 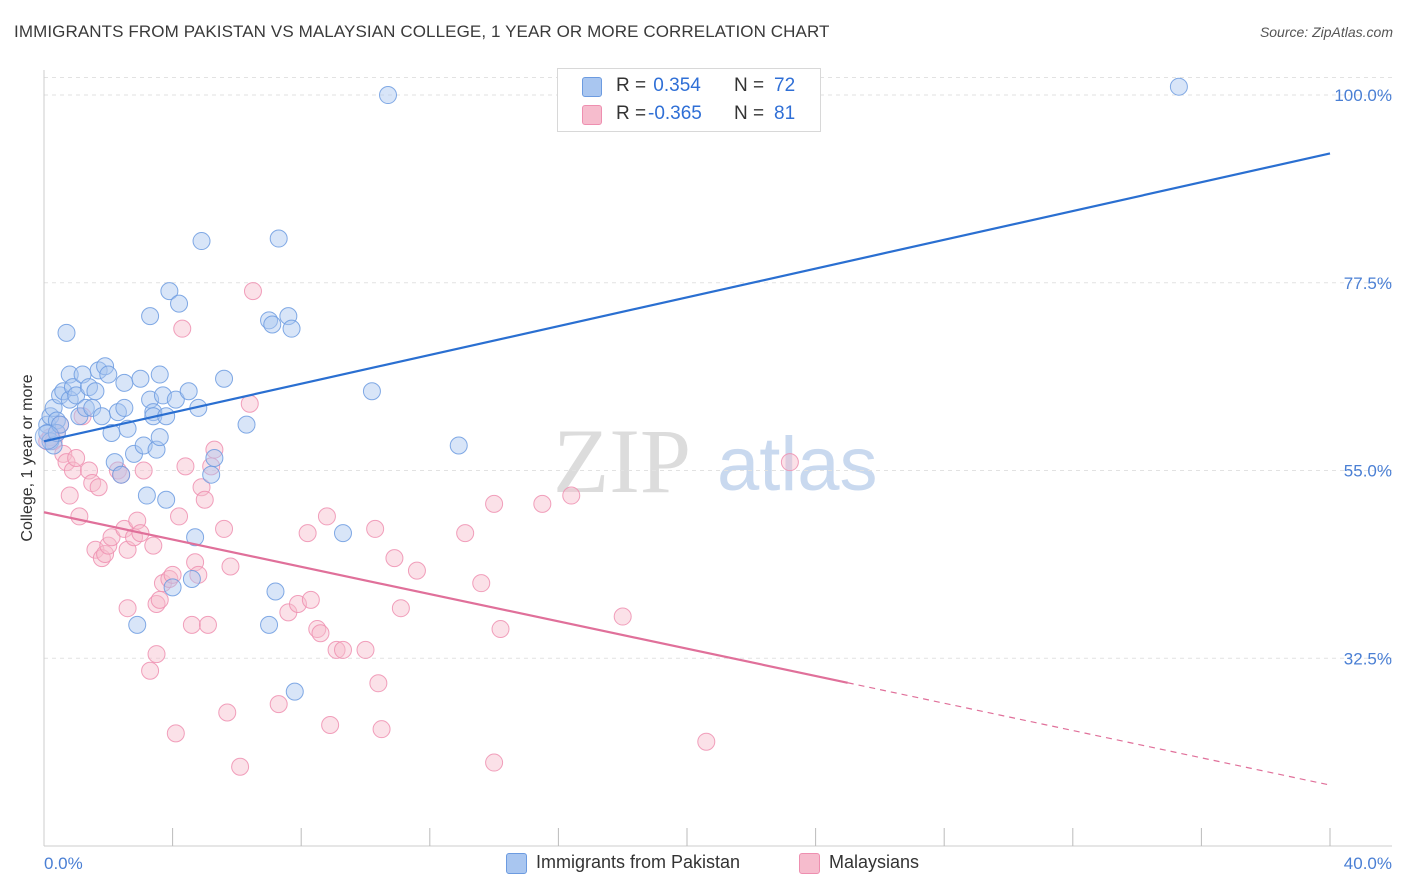 What do you see at coordinates (1368, 283) in the screenshot?
I see `y-tick-label: 77.5%` at bounding box center [1368, 283].